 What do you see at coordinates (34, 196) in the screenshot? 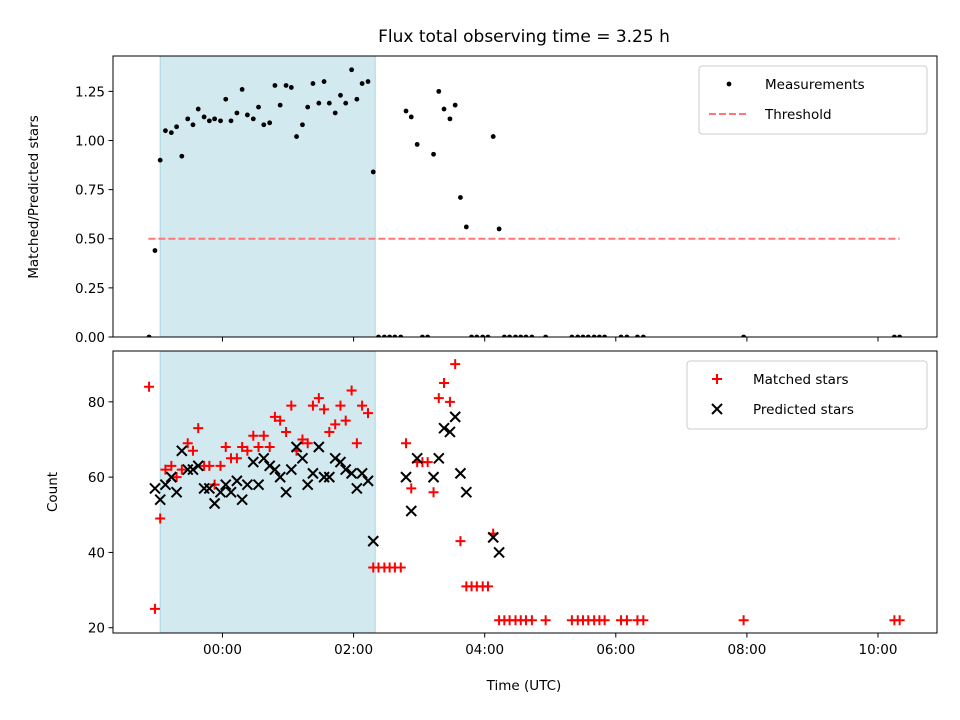
I see `y-axis-label-ratio: Matched/Predicted stars` at bounding box center [34, 196].